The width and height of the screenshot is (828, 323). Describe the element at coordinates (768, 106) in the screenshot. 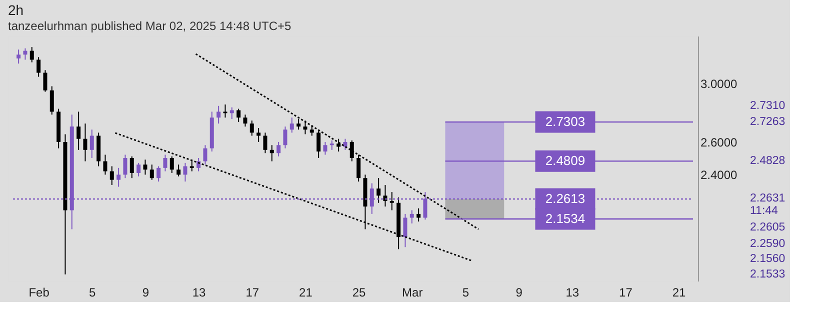

I see `text: 2.7310` at that location.